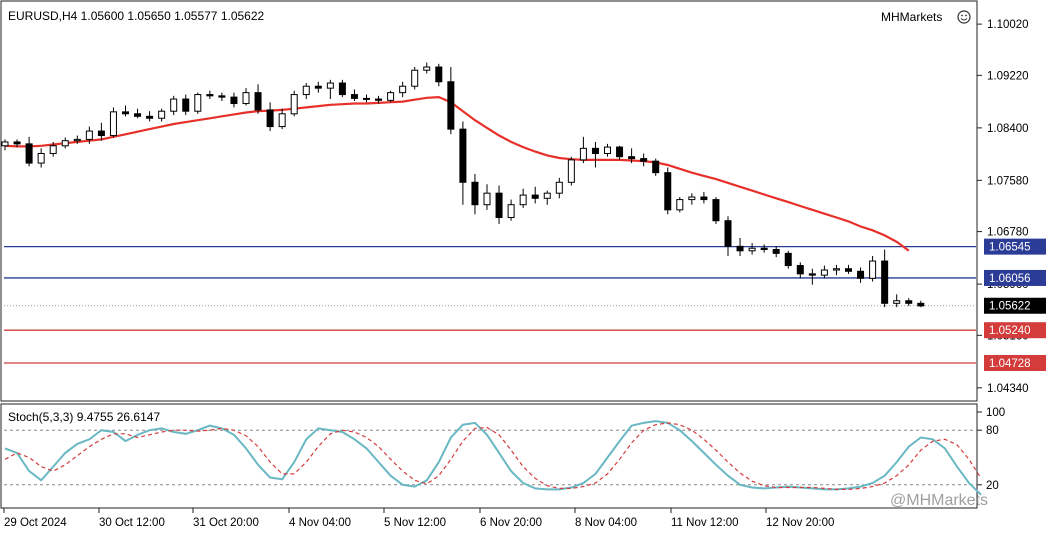 This screenshot has height=535, width=1050. I want to click on price-tag-label: 1.04728, so click(1010, 364).